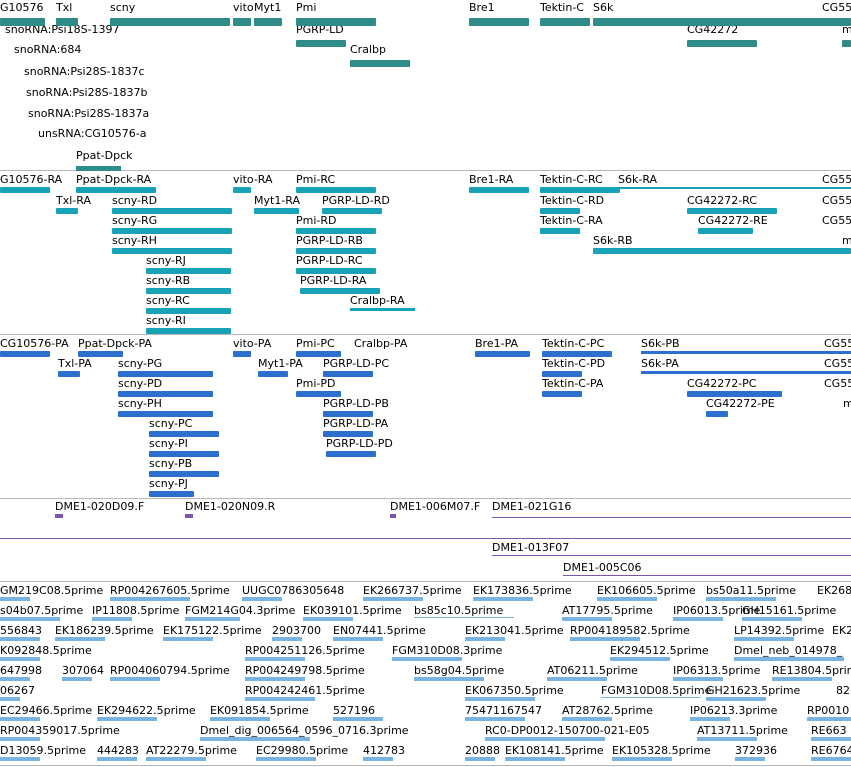 The width and height of the screenshot is (851, 767). Describe the element at coordinates (356, 363) in the screenshot. I see `cds-feature-label: PGRP-LD-PC` at that location.